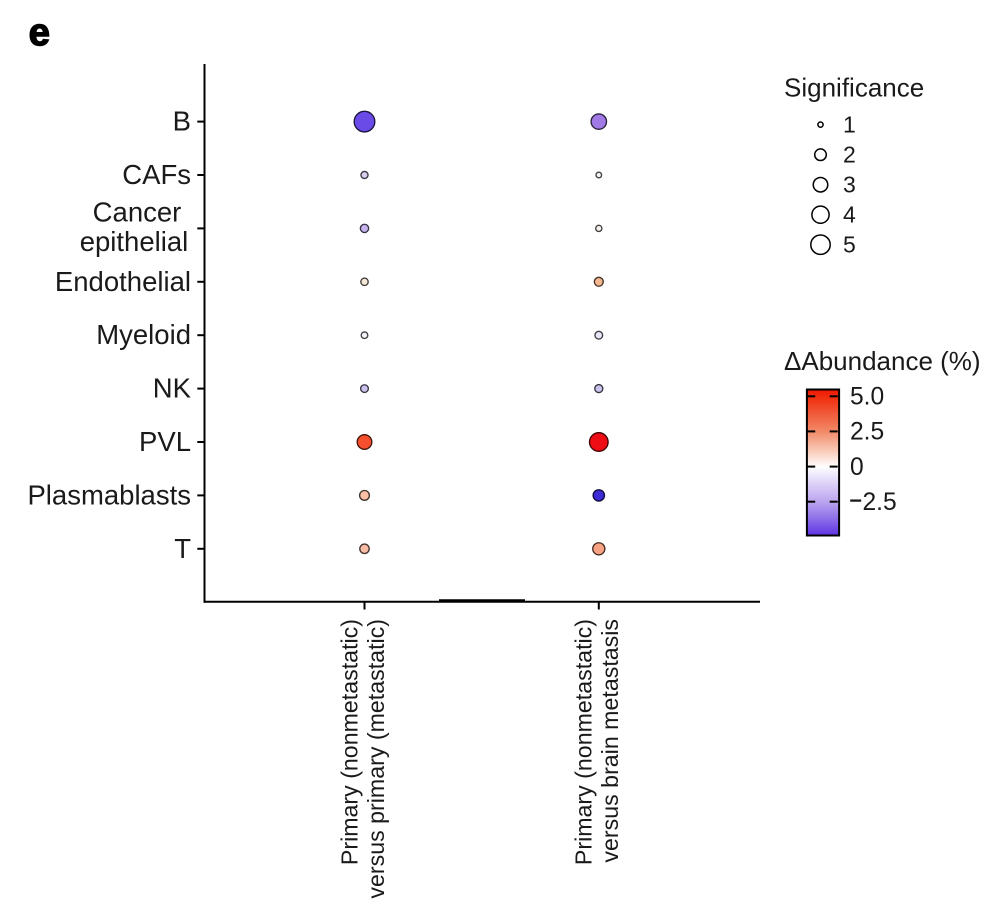 Image resolution: width=1005 pixels, height=923 pixels. What do you see at coordinates (182, 121) in the screenshot?
I see `svg-text: B` at bounding box center [182, 121].